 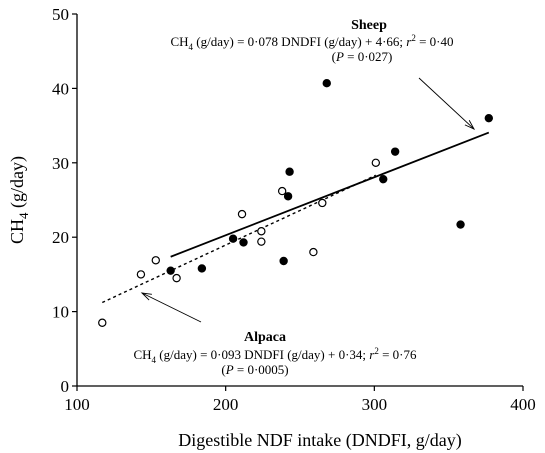 What do you see at coordinates (446, 103) in the screenshot?
I see `sheep-annotation-arrow` at bounding box center [446, 103].